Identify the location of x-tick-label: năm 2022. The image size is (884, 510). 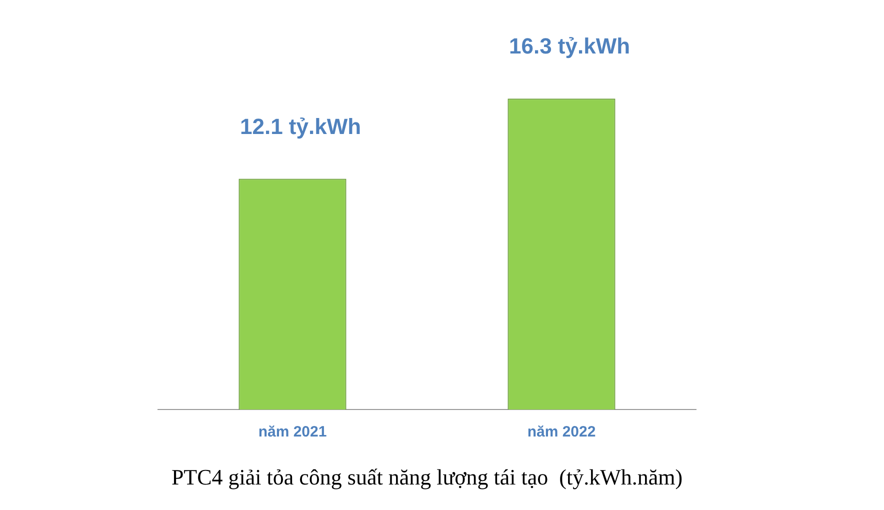
(561, 432).